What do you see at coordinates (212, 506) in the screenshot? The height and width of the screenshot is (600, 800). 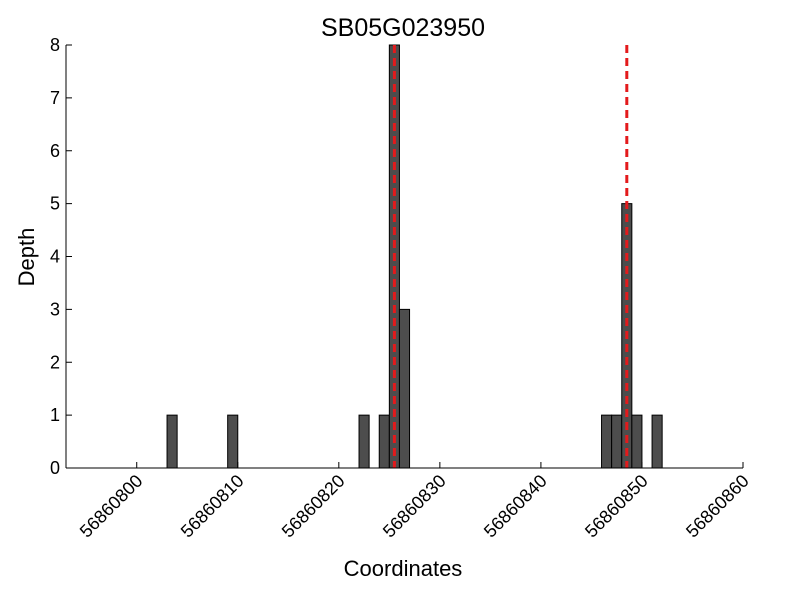 I see `x-tick-label: 56860810` at bounding box center [212, 506].